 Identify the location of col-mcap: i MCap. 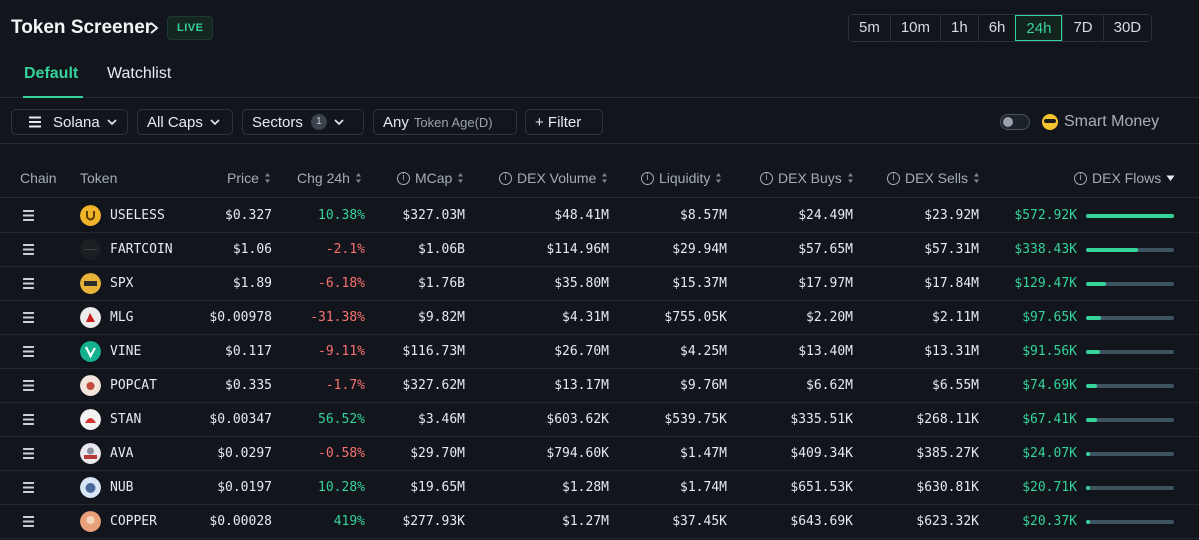
(430, 178).